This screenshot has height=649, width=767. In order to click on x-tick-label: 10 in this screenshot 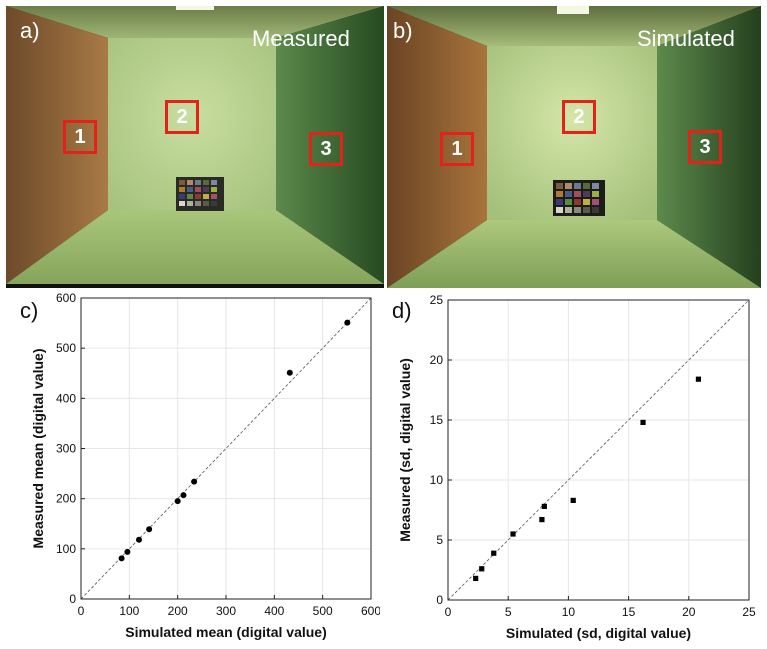, I will do `click(569, 612)`.